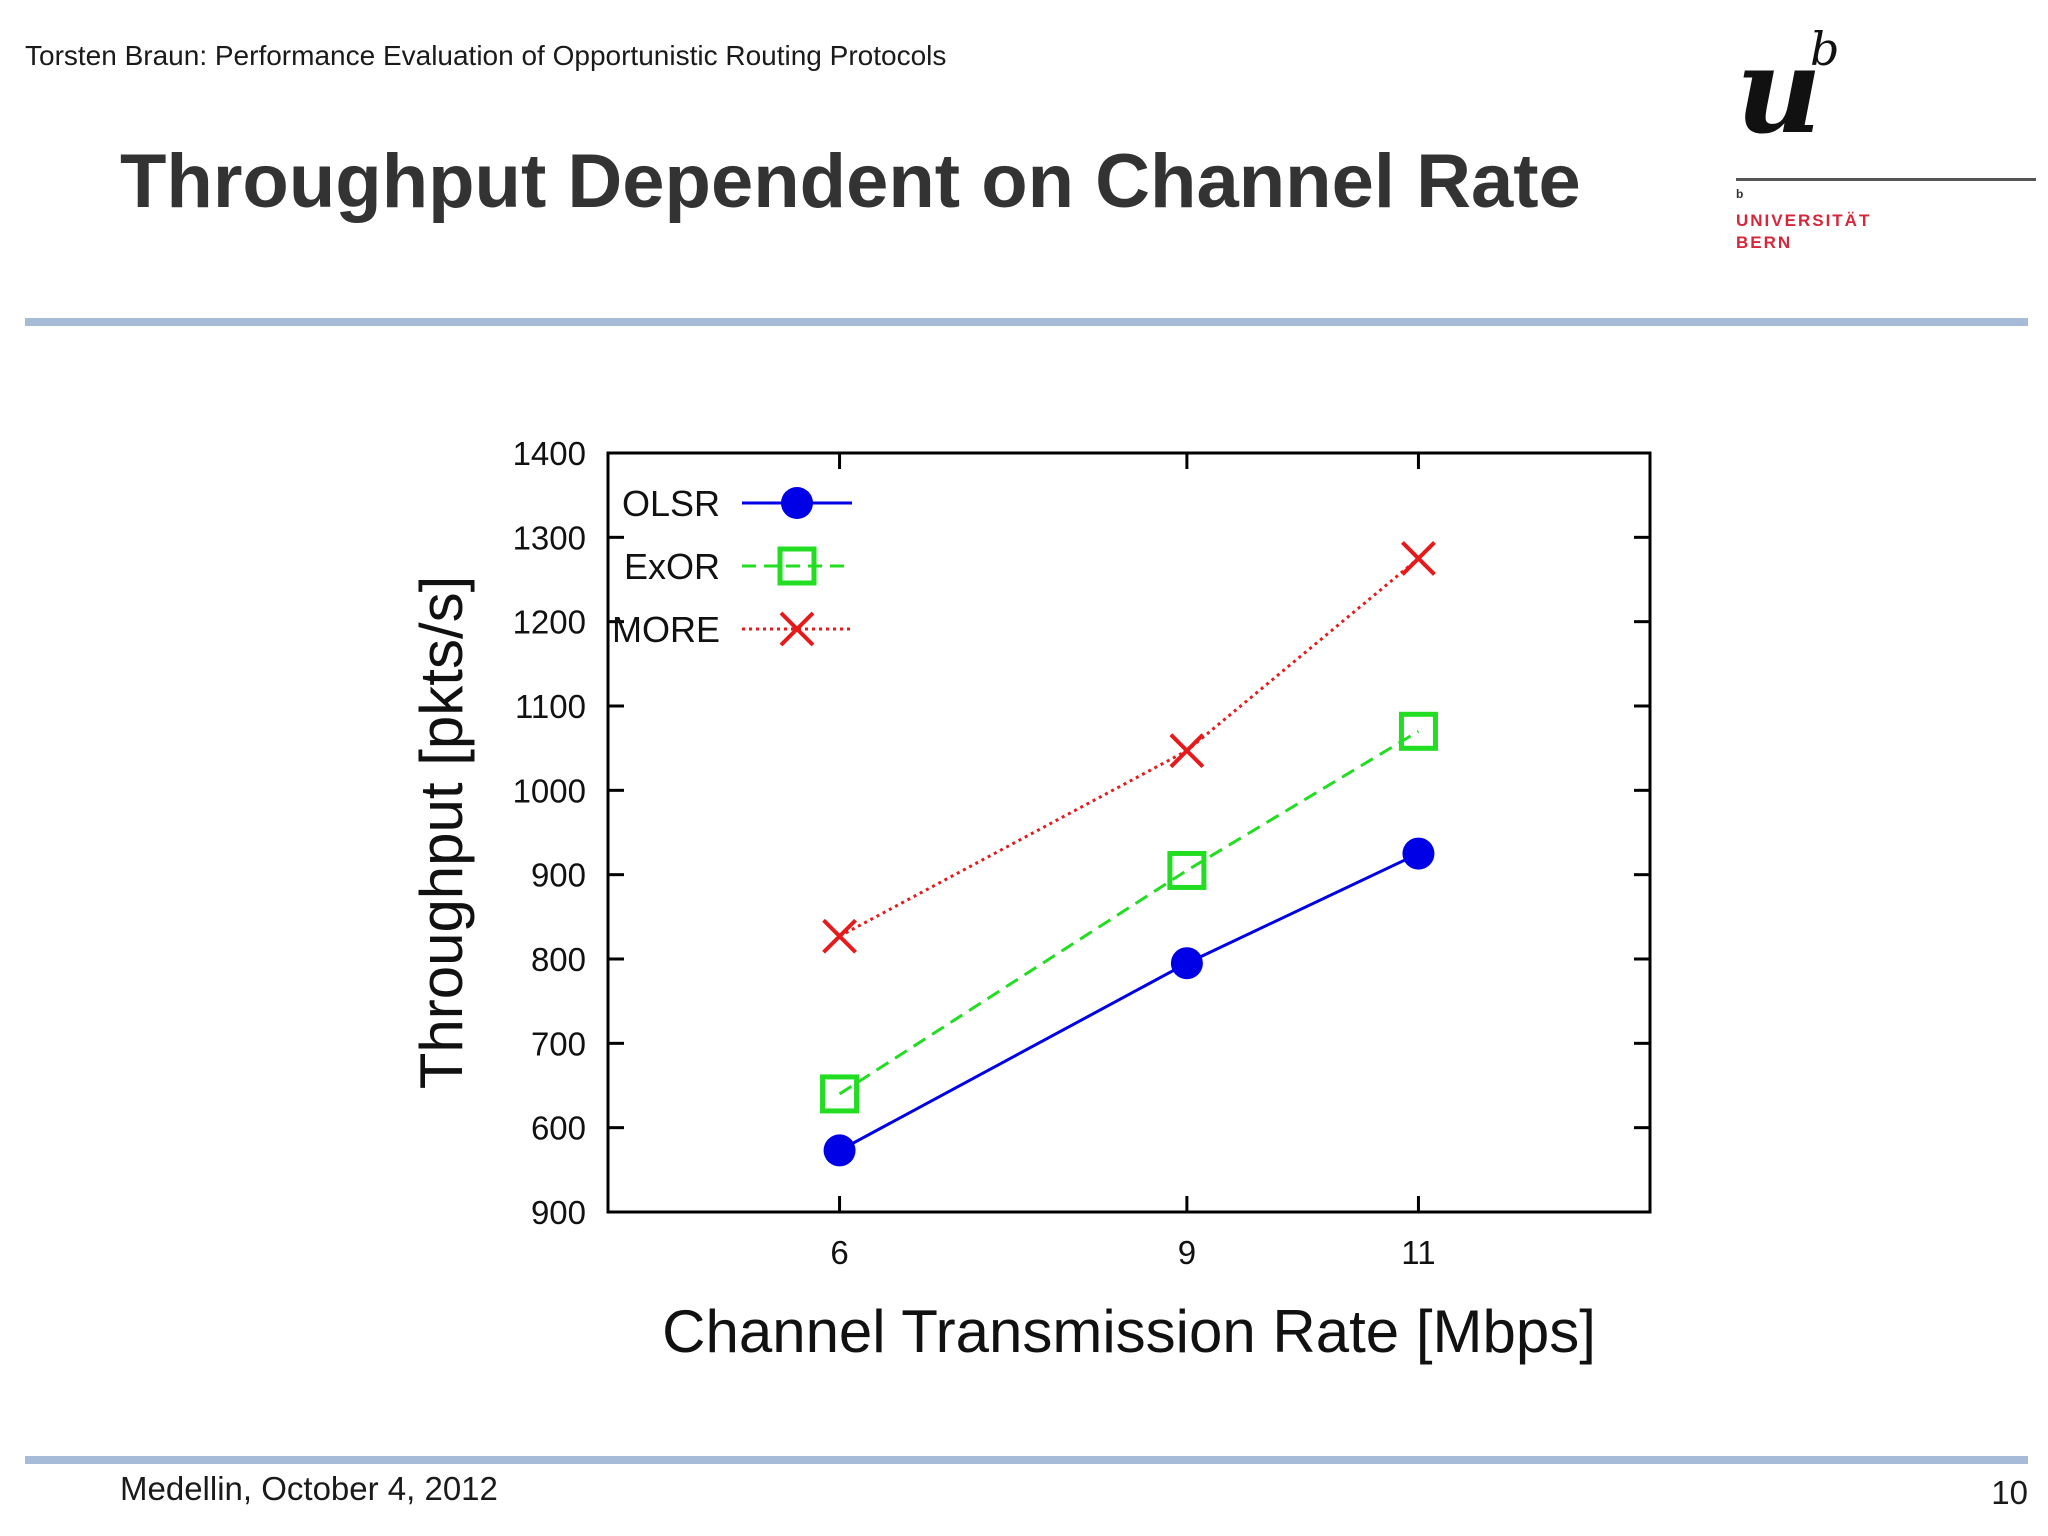 The height and width of the screenshot is (1536, 2048). What do you see at coordinates (1804, 231) in the screenshot?
I see `logo-university-name: UNIVERSITÄT BERN` at bounding box center [1804, 231].